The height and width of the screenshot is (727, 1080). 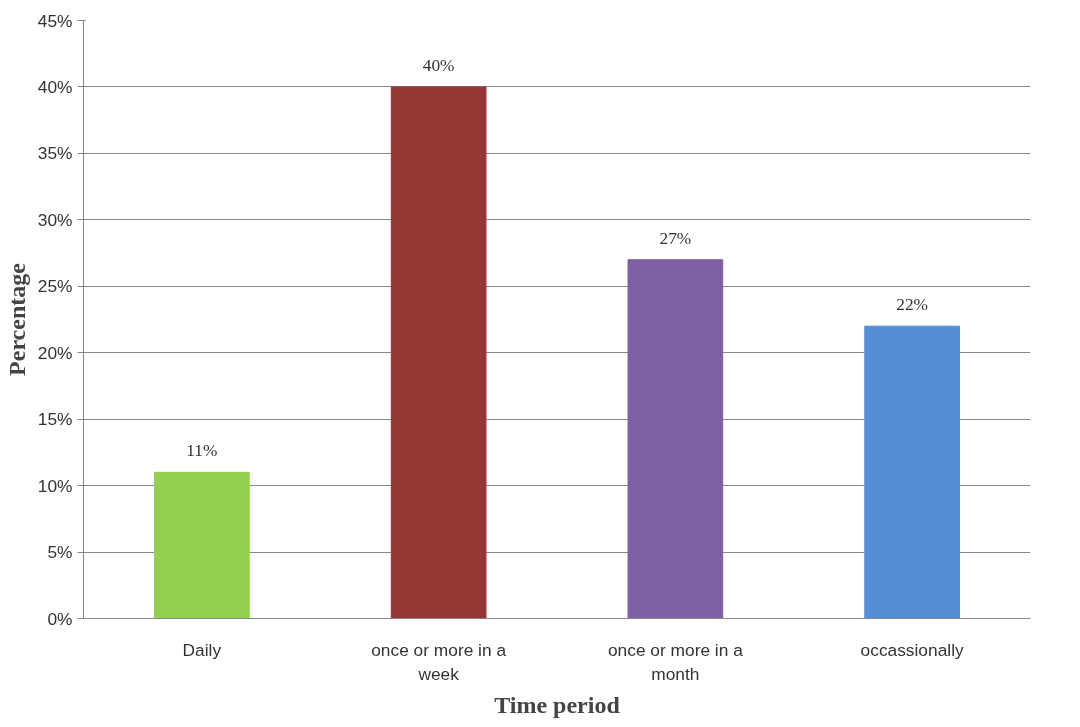 I want to click on data-label: 40%, so click(x=438, y=65).